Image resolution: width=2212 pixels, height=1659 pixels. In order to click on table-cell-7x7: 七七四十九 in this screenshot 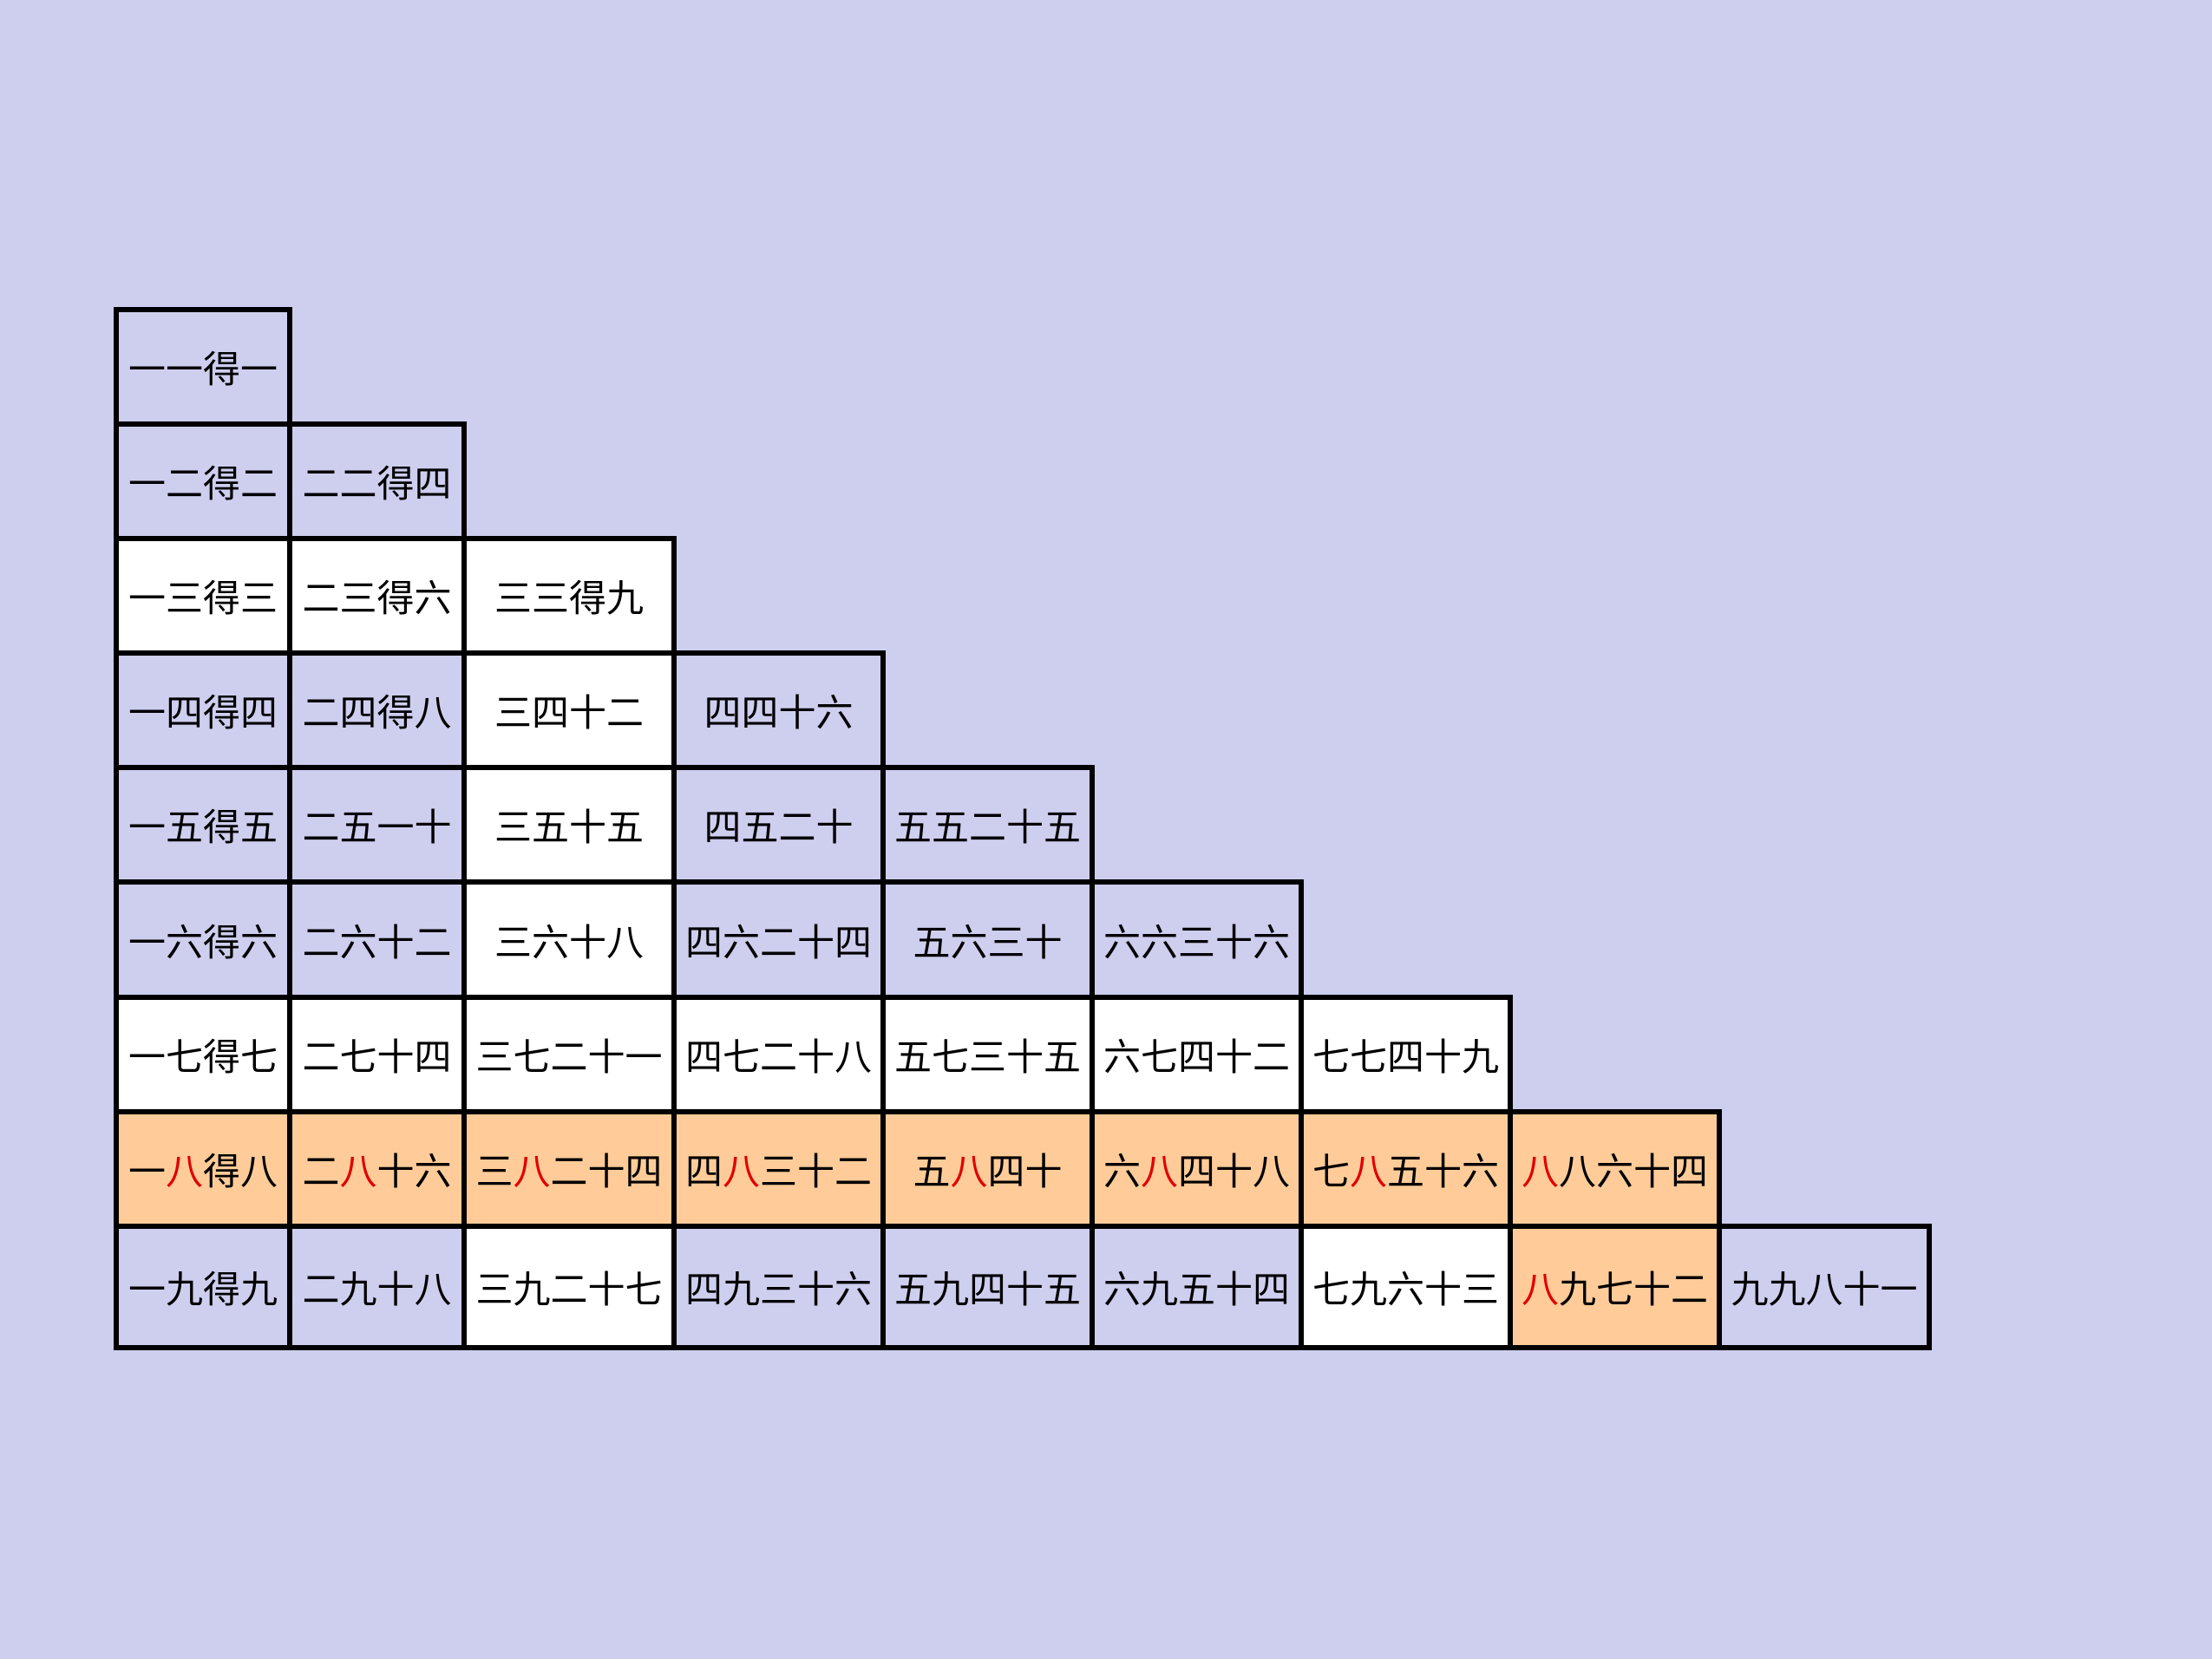, I will do `click(1406, 1054)`.